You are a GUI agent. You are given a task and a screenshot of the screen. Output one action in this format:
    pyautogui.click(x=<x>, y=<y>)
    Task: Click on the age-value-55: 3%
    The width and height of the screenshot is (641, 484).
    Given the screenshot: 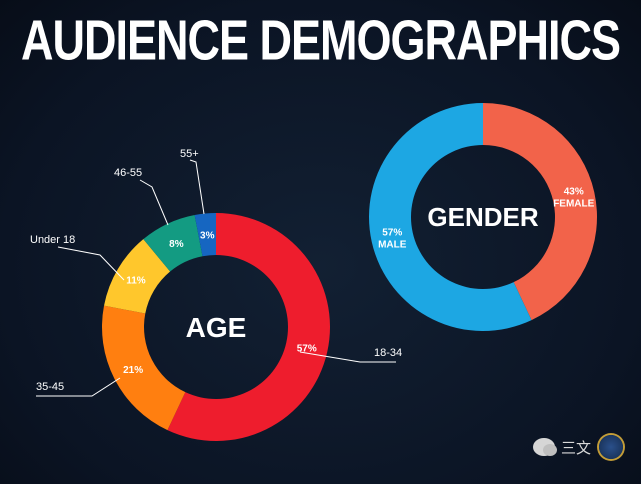 What is the action you would take?
    pyautogui.click(x=207, y=235)
    